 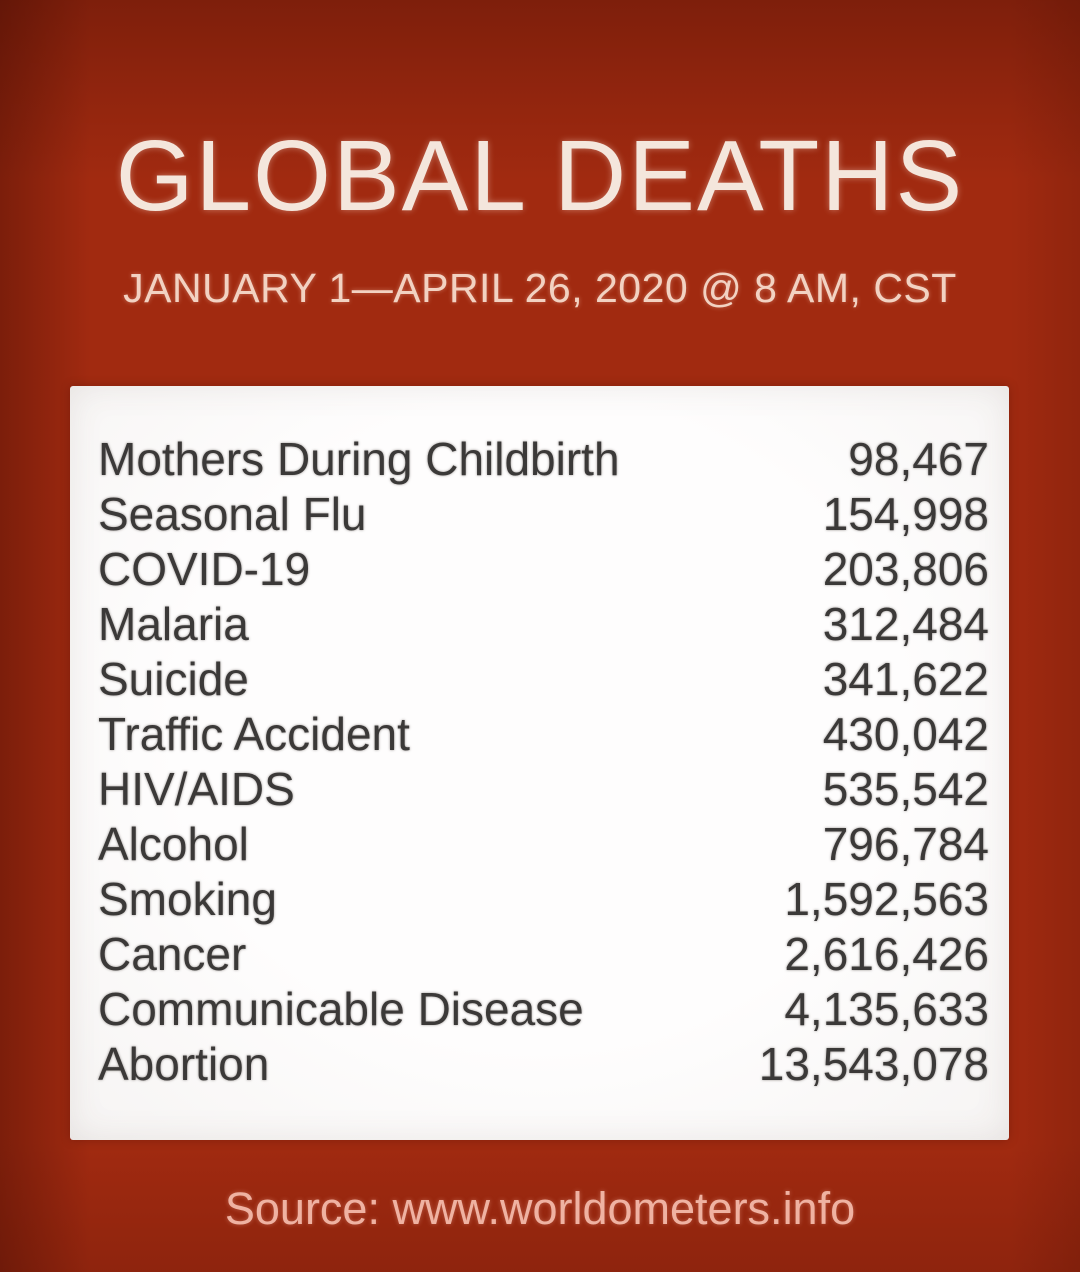 What do you see at coordinates (873, 1064) in the screenshot?
I see `death-count: 13,543,078` at bounding box center [873, 1064].